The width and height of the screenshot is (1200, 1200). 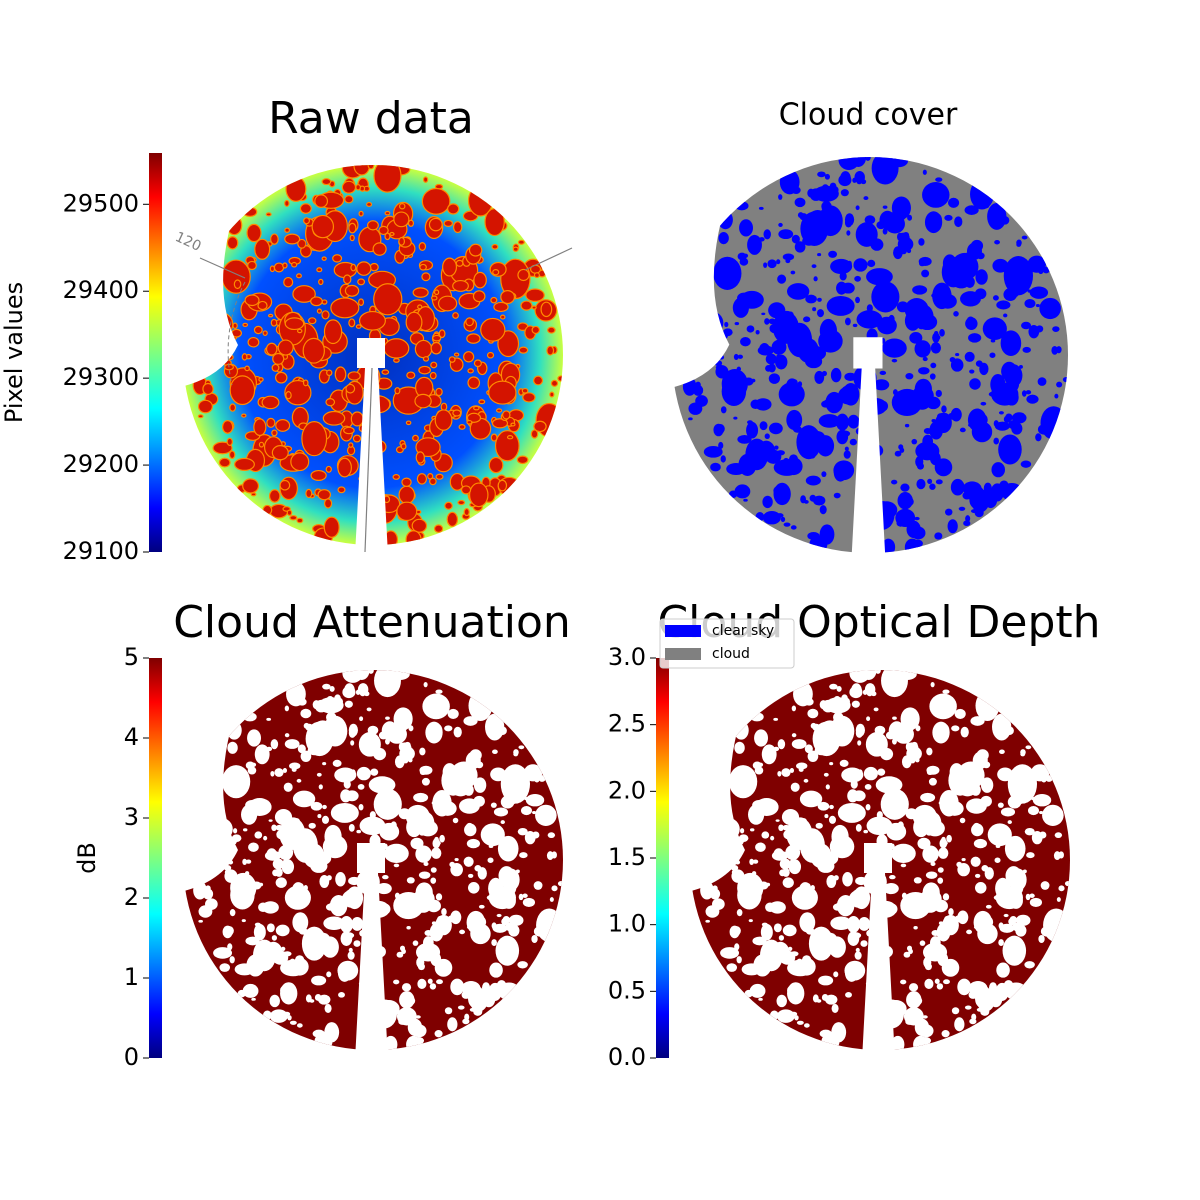 What do you see at coordinates (727, 643) in the screenshot?
I see `legend: clear sky cloud` at bounding box center [727, 643].